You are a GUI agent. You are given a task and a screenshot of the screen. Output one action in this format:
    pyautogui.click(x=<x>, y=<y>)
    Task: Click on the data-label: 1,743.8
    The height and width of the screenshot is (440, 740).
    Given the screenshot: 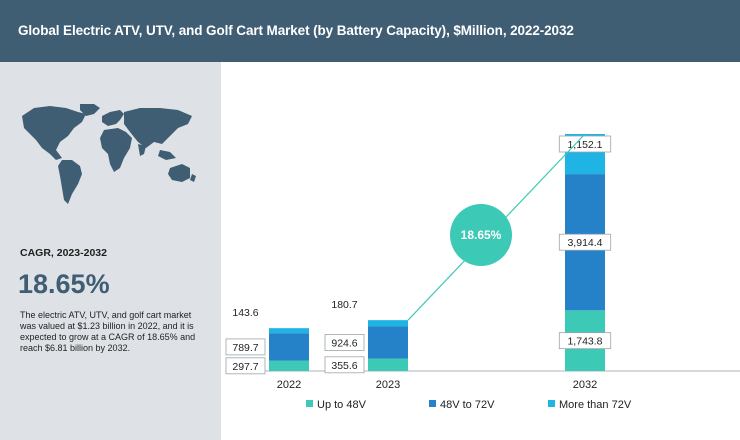 What is the action you would take?
    pyautogui.click(x=584, y=342)
    